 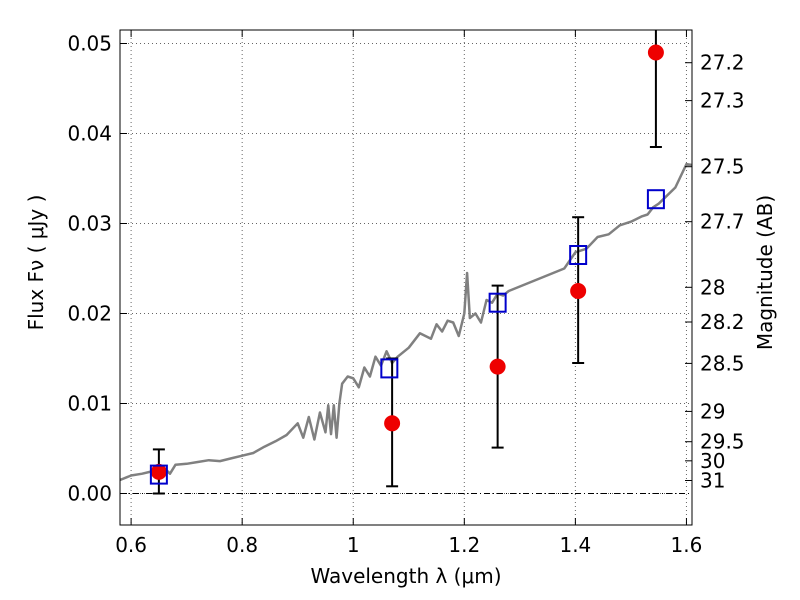 I want to click on y2-tick-label: 29.5, so click(x=722, y=442).